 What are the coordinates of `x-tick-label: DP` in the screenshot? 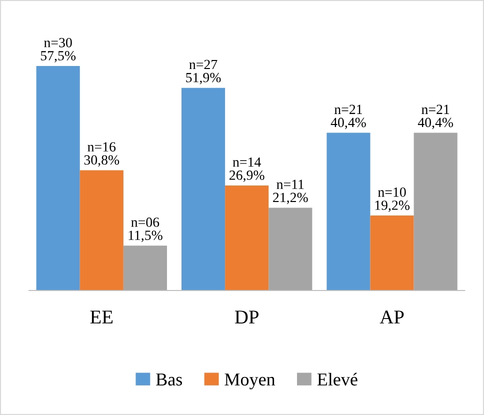 It's located at (246, 317).